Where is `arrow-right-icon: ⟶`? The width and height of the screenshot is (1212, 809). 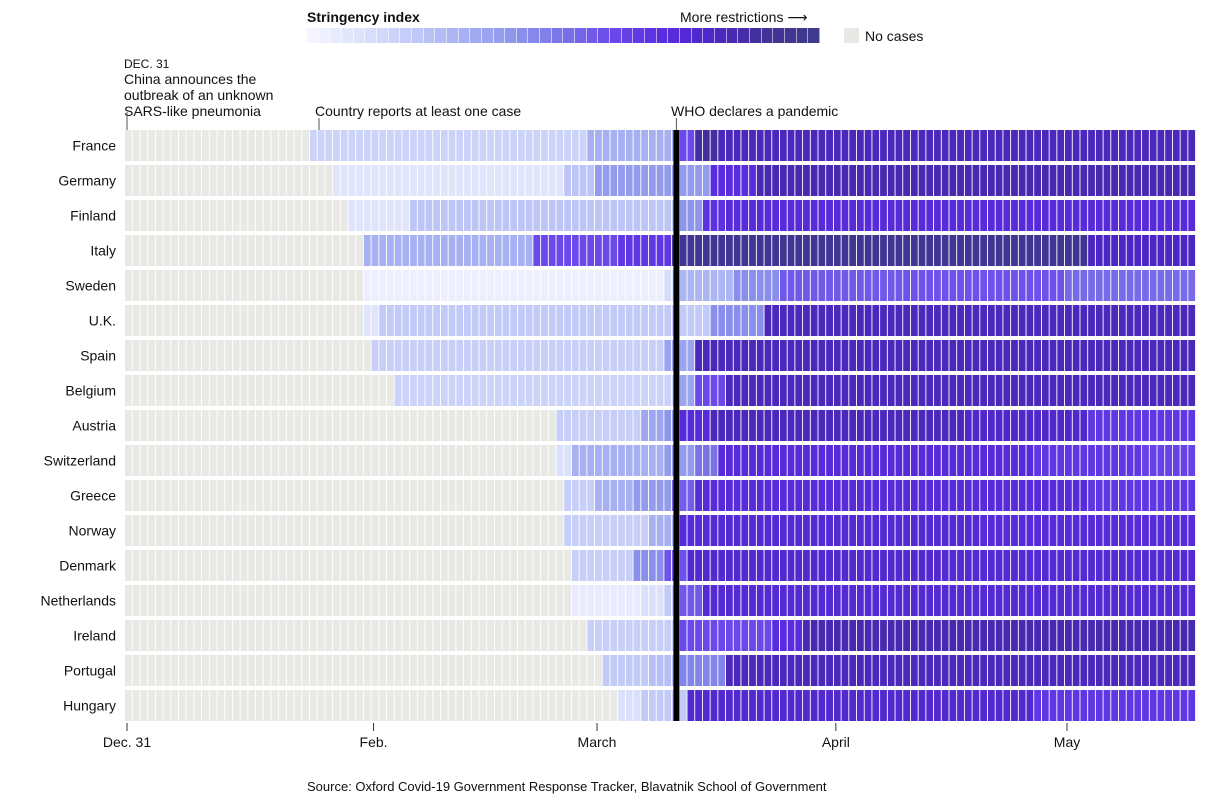 arrow-right-icon: ⟶ is located at coordinates (797, 17).